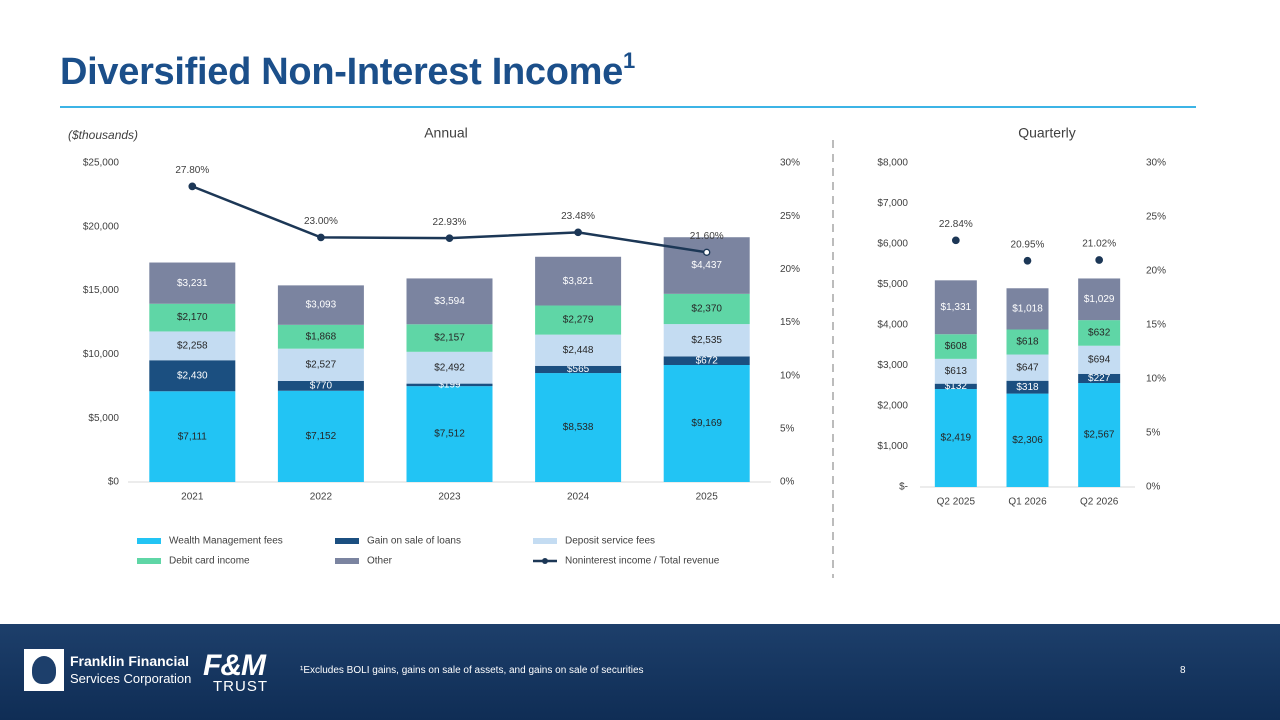 Image resolution: width=1280 pixels, height=720 pixels. Describe the element at coordinates (790, 322) in the screenshot. I see `annual-y-right-tick: 15%` at that location.